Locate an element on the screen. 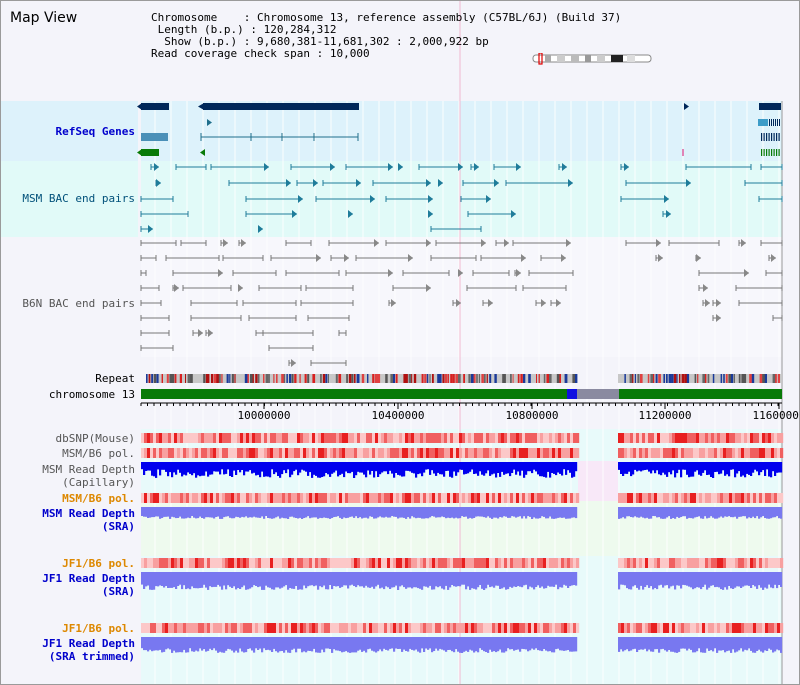 The width and height of the screenshot is (800, 685). track-label-msm-depth-capillary: MSM Read Depth is located at coordinates (88, 469).